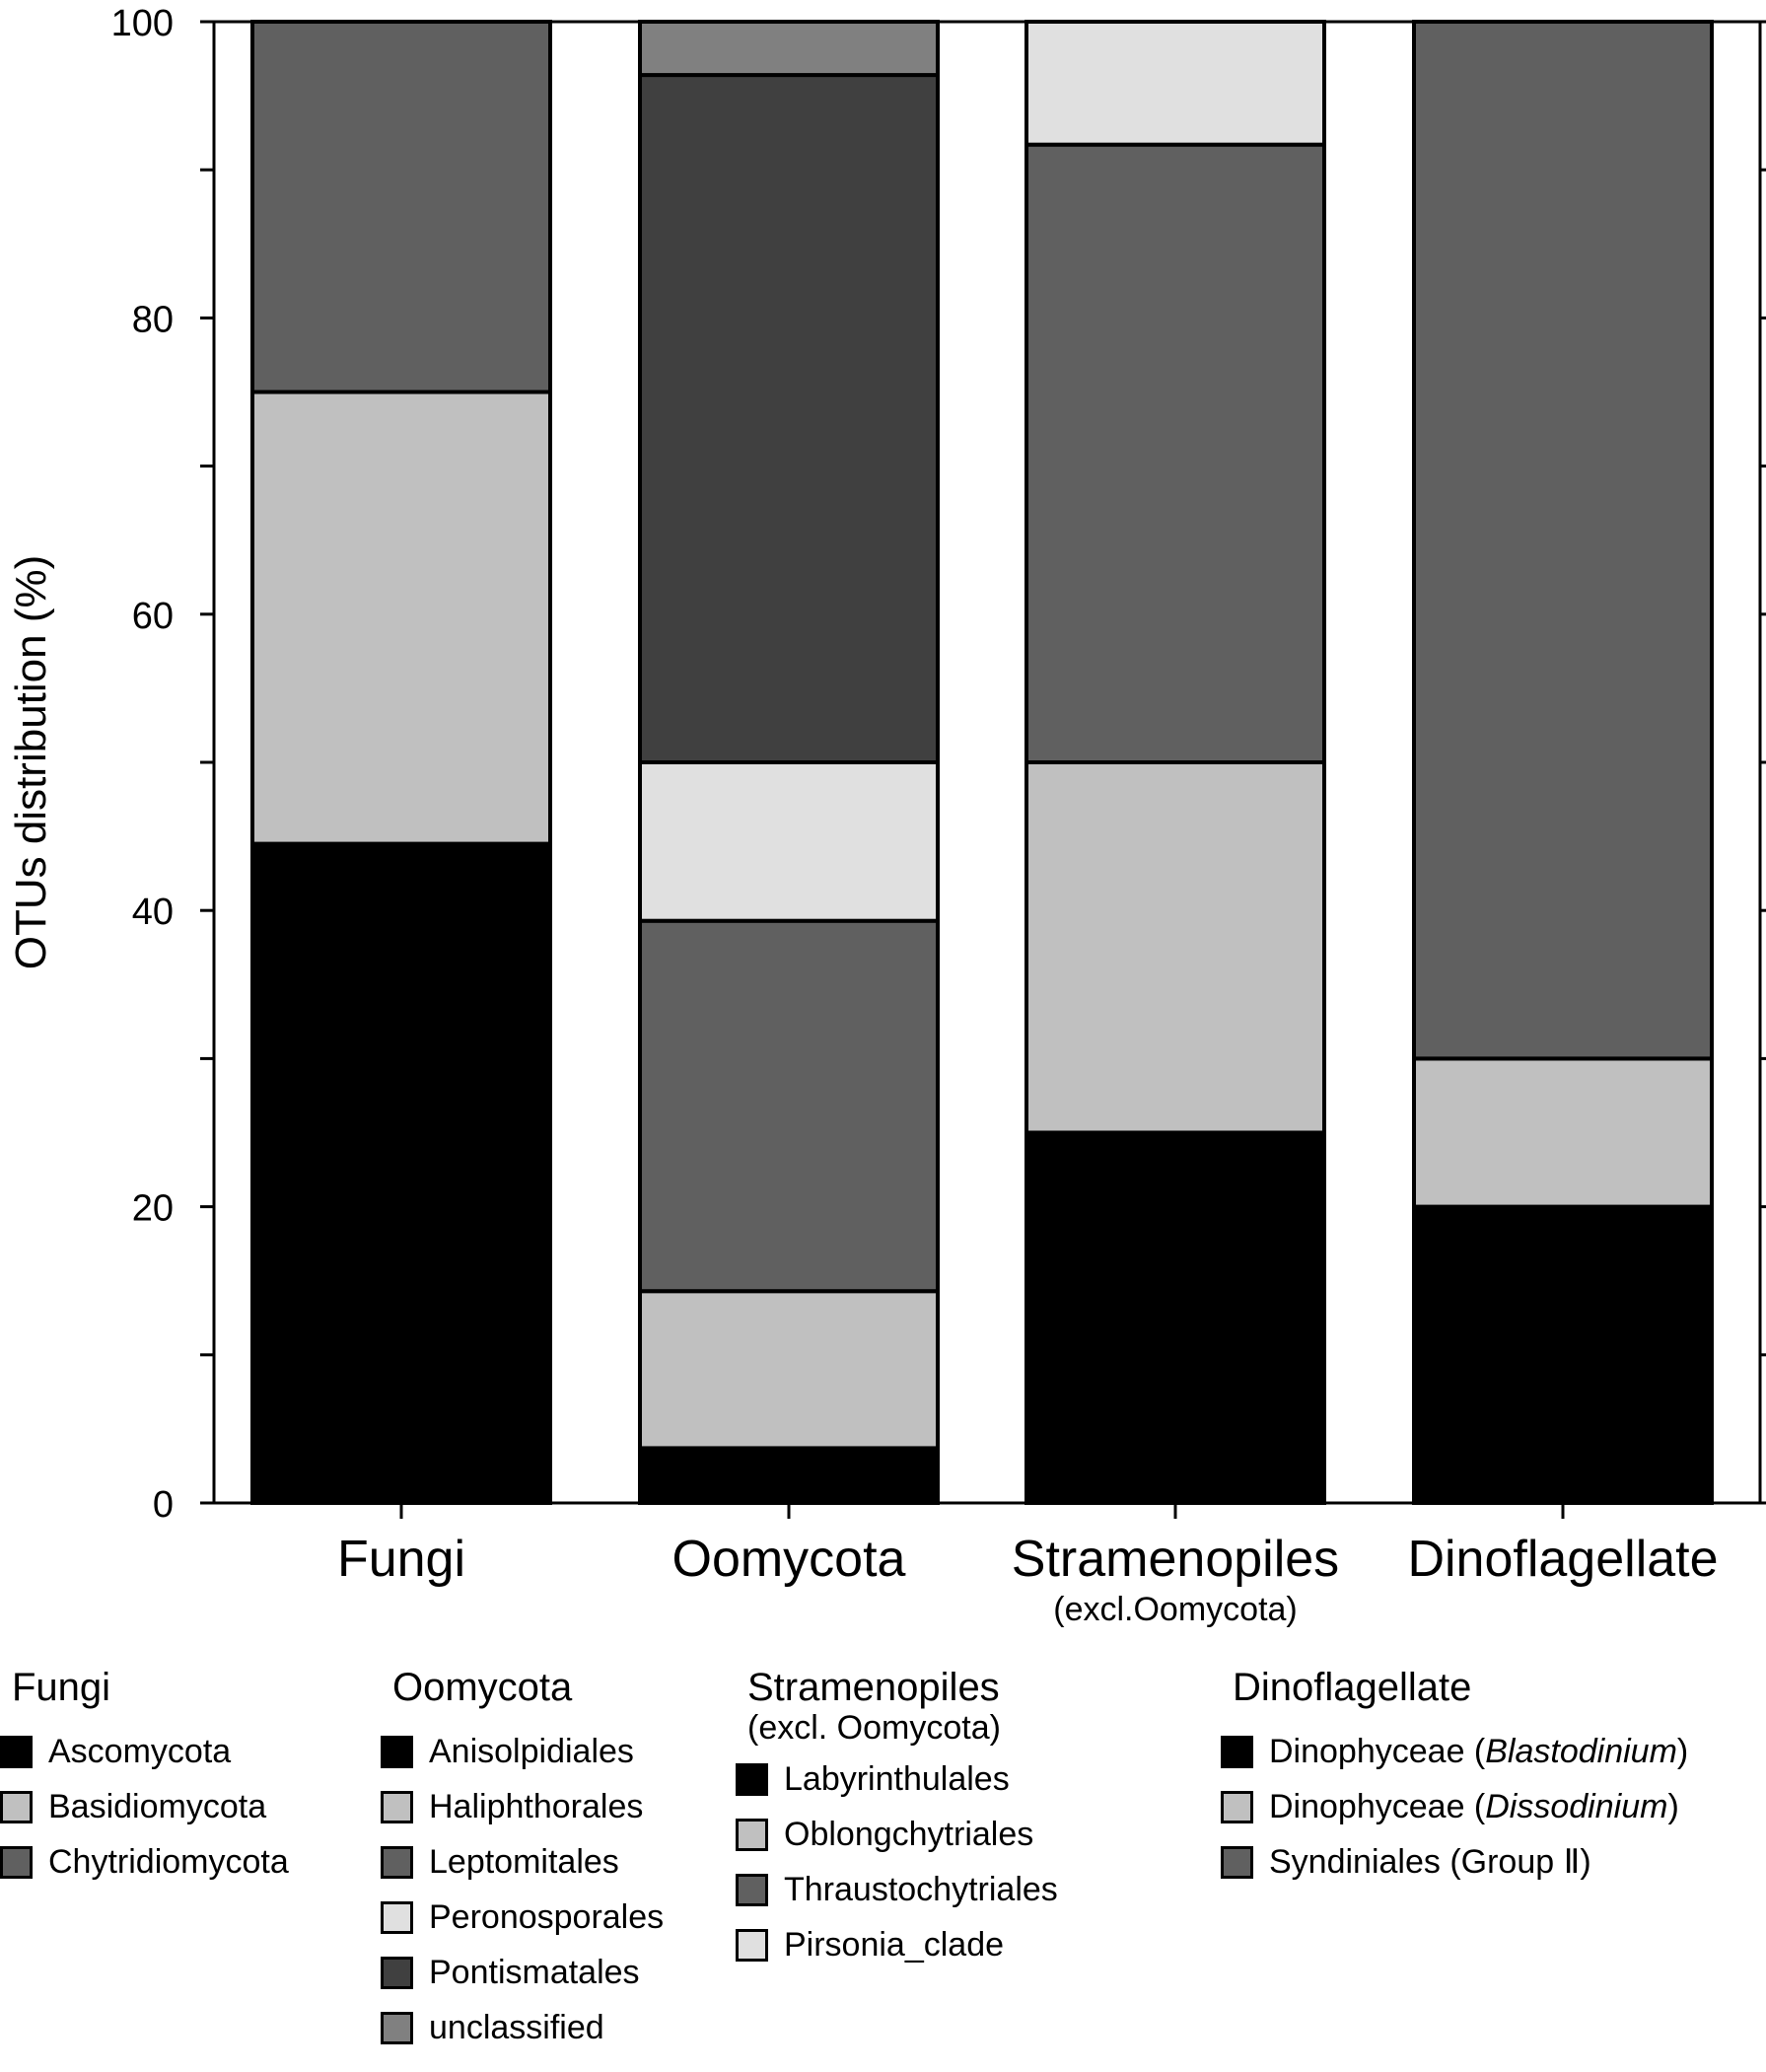 The width and height of the screenshot is (1766, 2072). Describe the element at coordinates (522, 1806) in the screenshot. I see `legend-item: Haliphthorales` at that location.